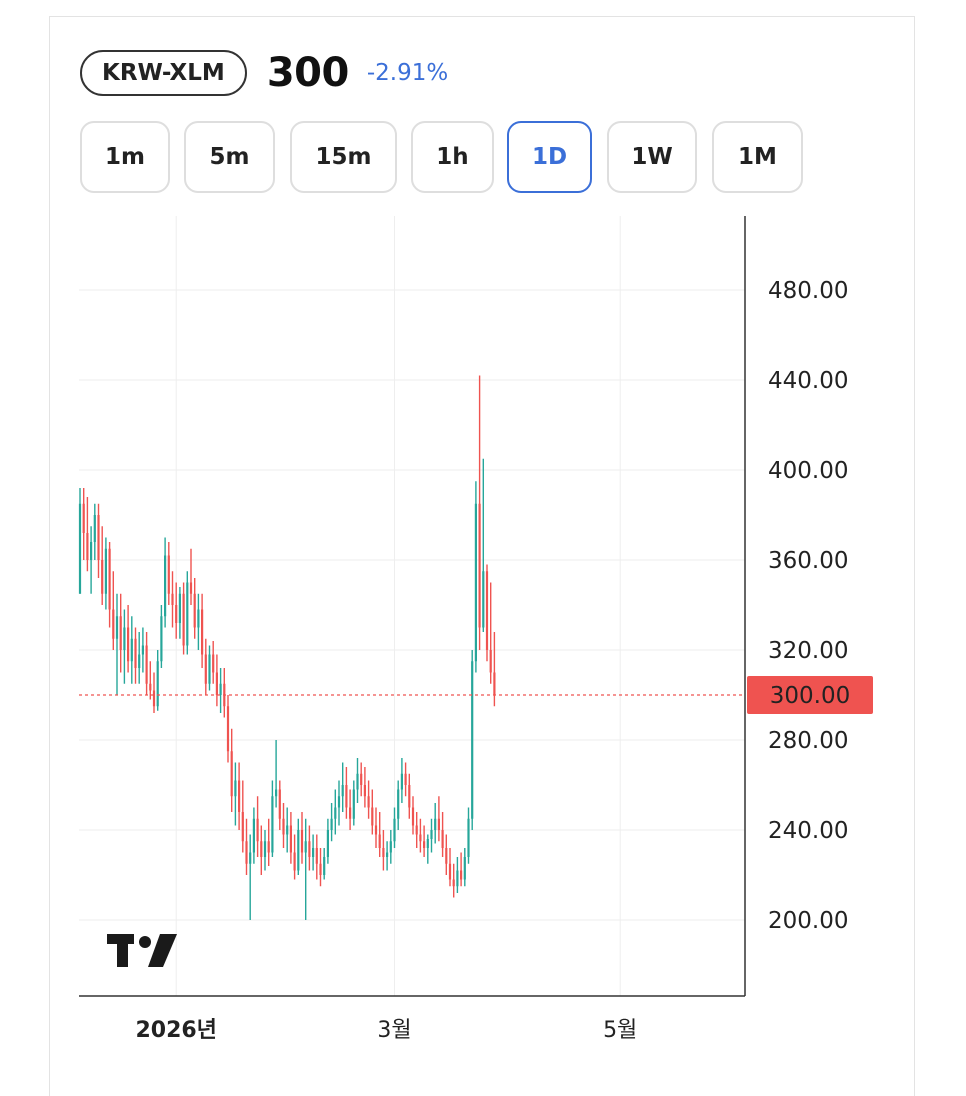 Image resolution: width=966 pixels, height=1096 pixels. Describe the element at coordinates (163, 73) in the screenshot. I see `symbol-pill: KRW-XLM` at that location.